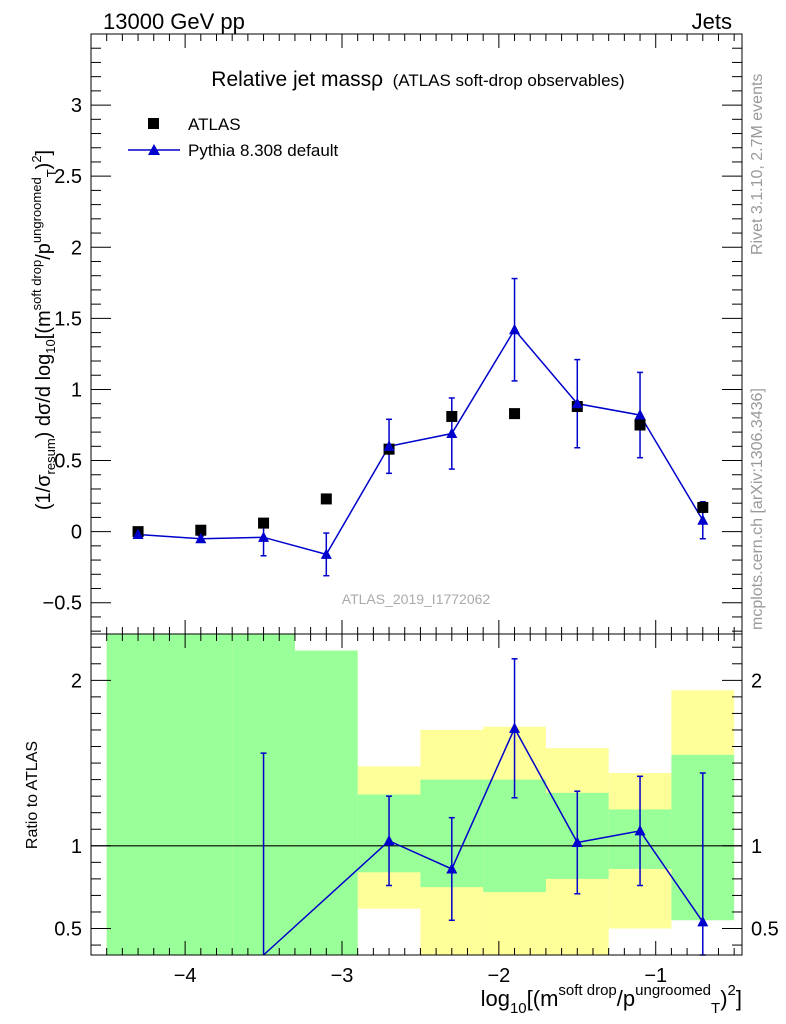 This screenshot has height=1024, width=786. I want to click on legend-pythia-marker, so click(154, 149).